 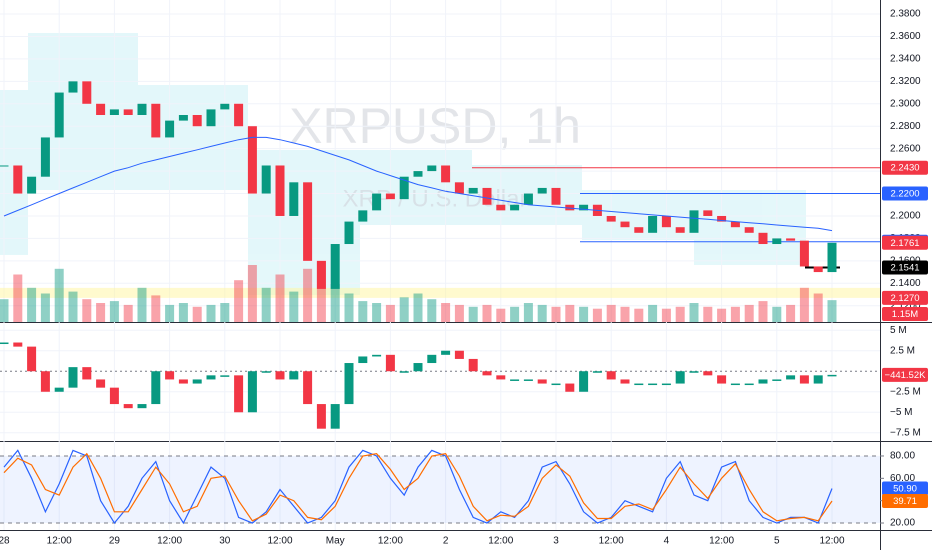 What do you see at coordinates (902, 350) in the screenshot?
I see `y-tick-label: 2.5 M` at bounding box center [902, 350].